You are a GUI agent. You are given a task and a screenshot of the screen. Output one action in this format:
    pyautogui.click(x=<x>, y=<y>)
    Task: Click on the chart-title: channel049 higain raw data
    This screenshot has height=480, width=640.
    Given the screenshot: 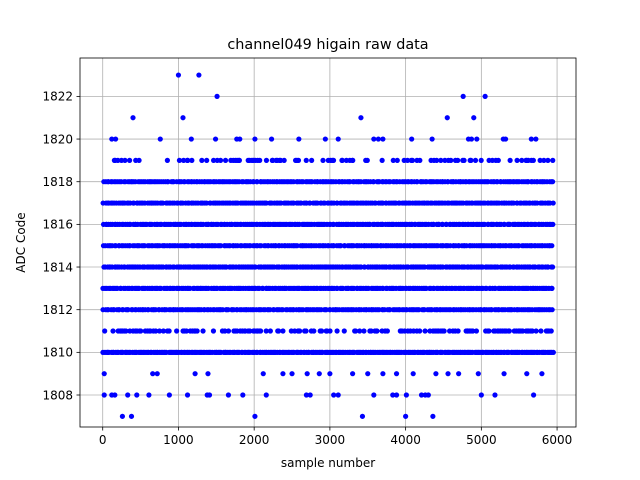 What is the action you would take?
    pyautogui.click(x=327, y=45)
    